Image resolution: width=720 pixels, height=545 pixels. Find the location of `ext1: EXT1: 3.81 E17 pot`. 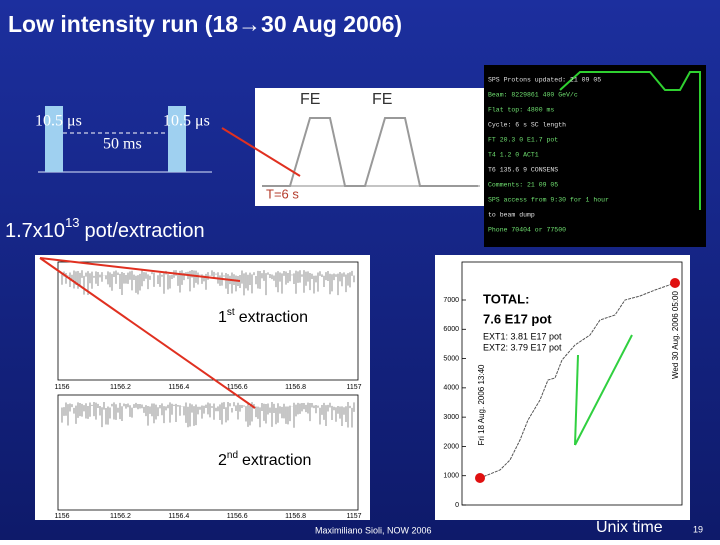

ext1: EXT1: 3.81 E17 pot is located at coordinates (522, 336).